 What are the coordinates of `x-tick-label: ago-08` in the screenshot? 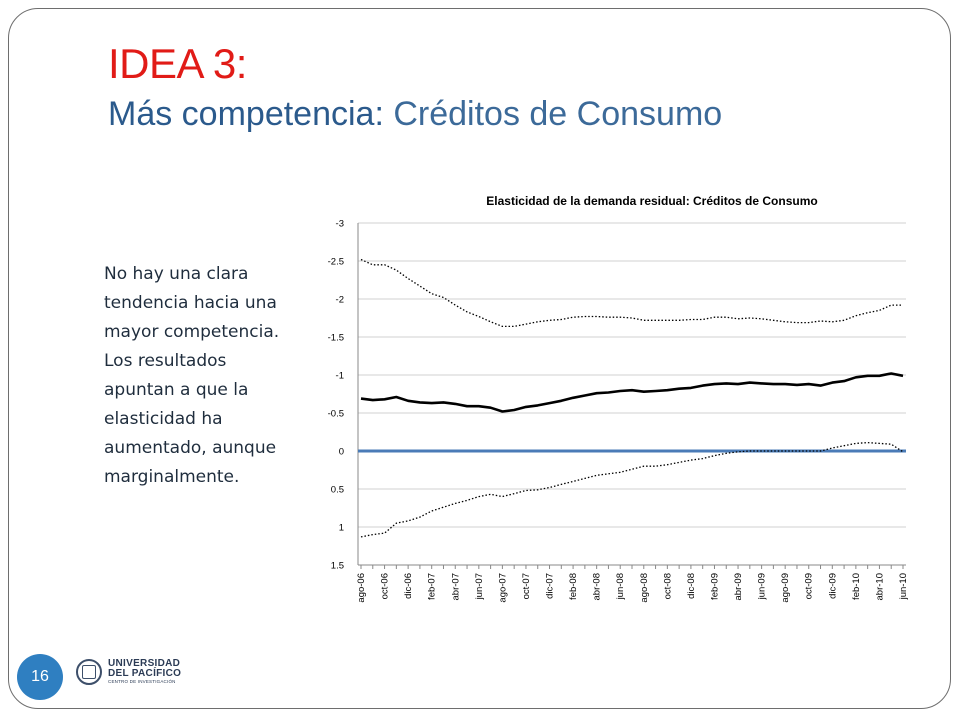 It's located at (644, 588).